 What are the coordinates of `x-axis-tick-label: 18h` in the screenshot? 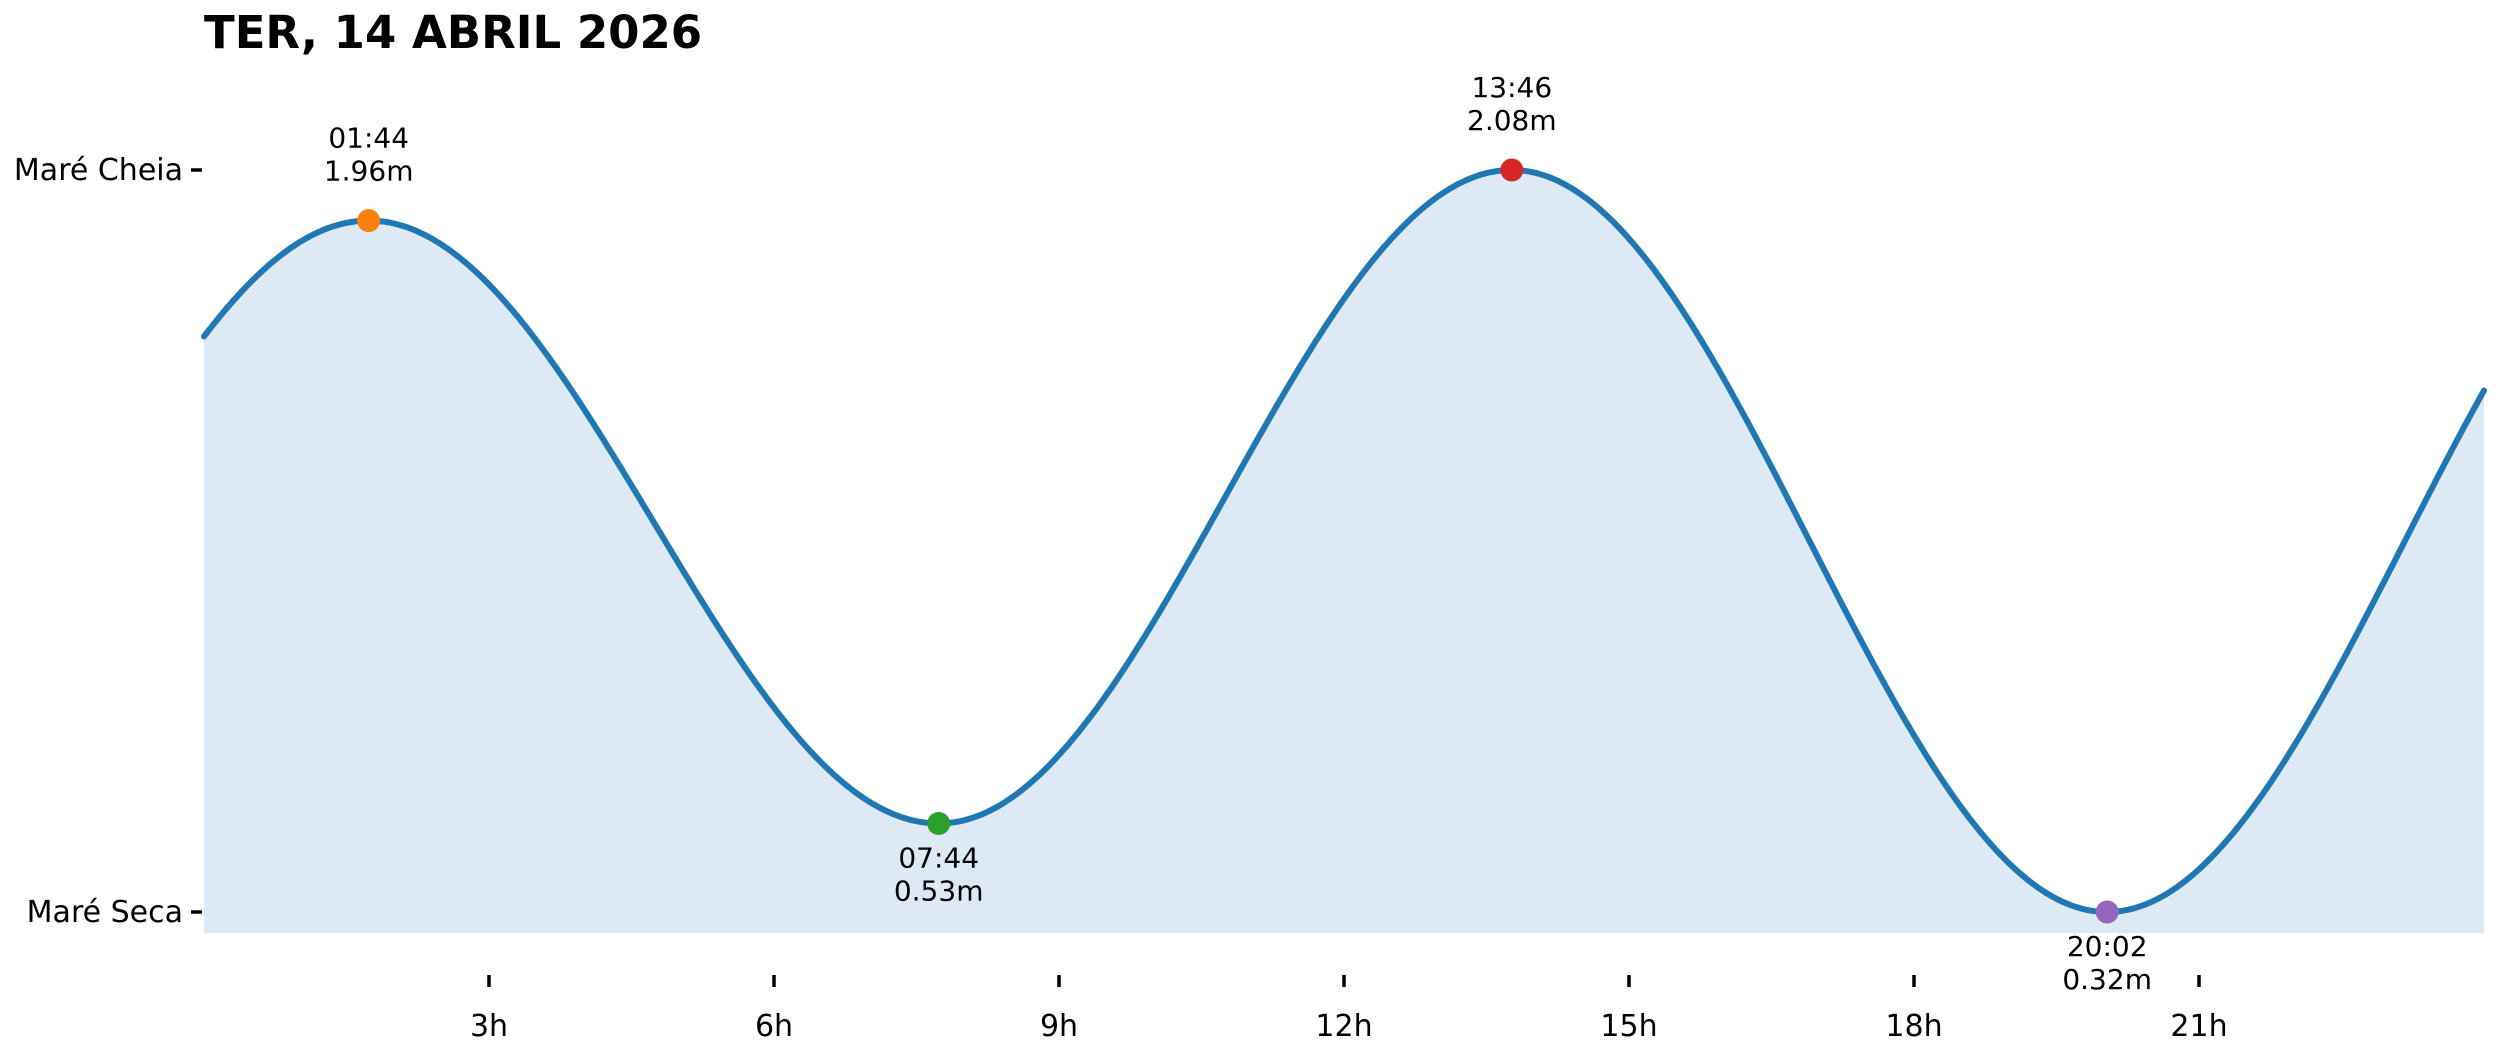 It's located at (1913, 1026).